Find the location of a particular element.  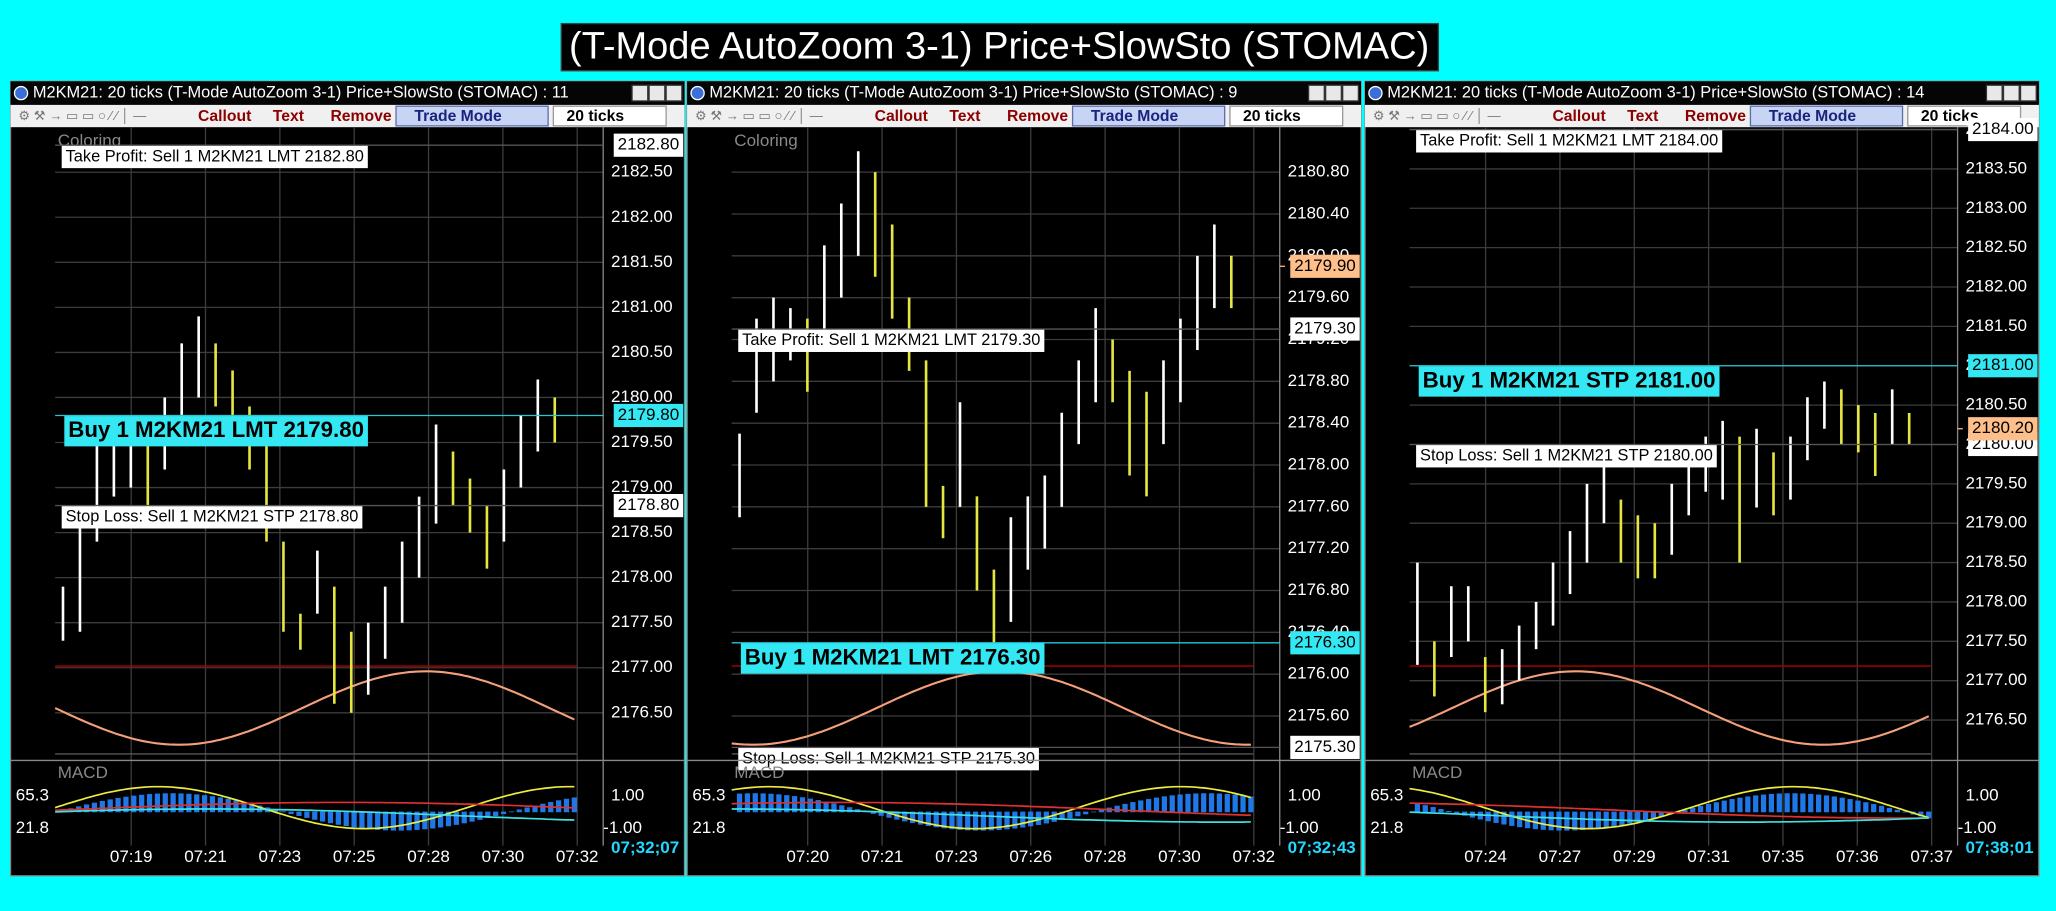

order-label: Stop Loss: Sell 1 M2KM21 STP 2180.00 is located at coordinates (1566, 456).